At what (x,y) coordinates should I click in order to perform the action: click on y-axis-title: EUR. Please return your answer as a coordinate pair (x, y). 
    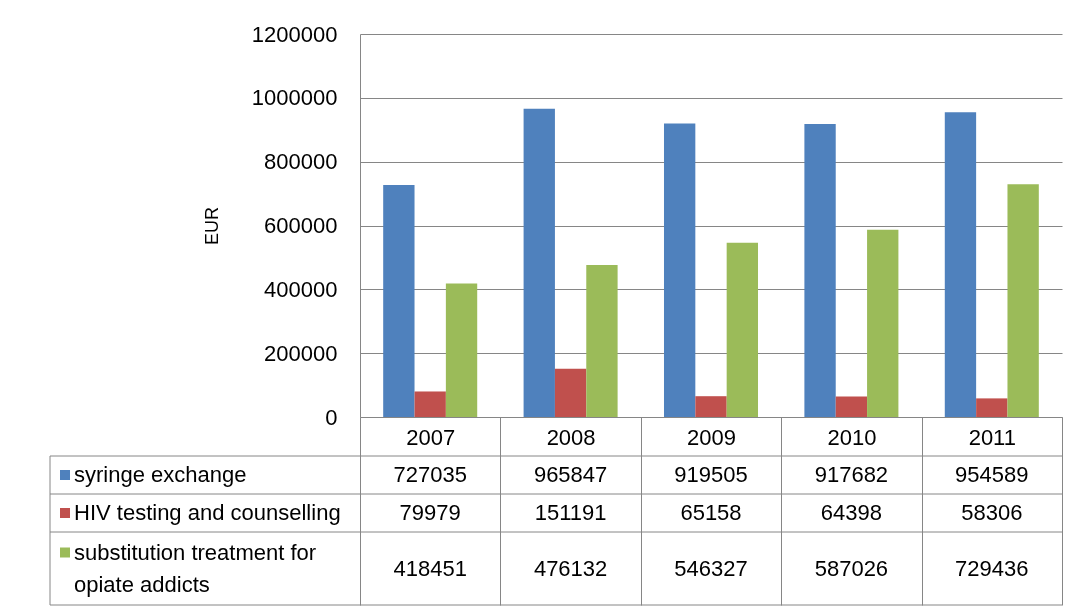
    Looking at the image, I should click on (211, 226).